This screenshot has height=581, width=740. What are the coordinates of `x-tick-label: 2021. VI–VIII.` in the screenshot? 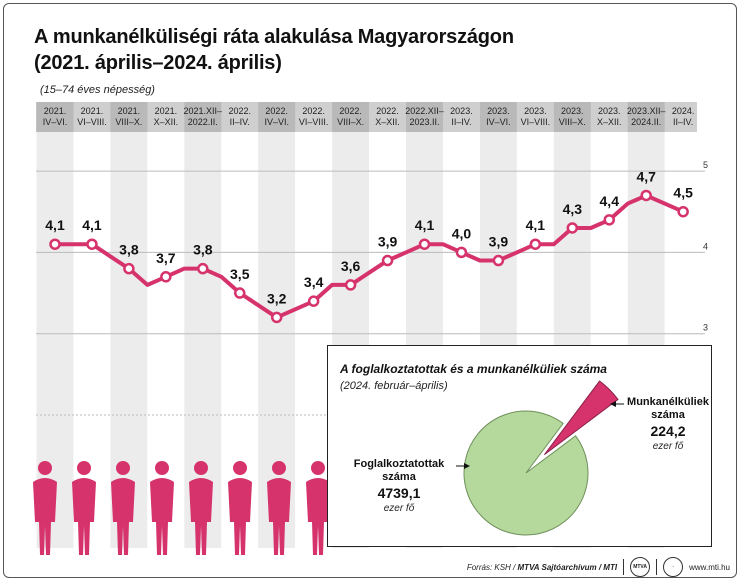 It's located at (92, 116).